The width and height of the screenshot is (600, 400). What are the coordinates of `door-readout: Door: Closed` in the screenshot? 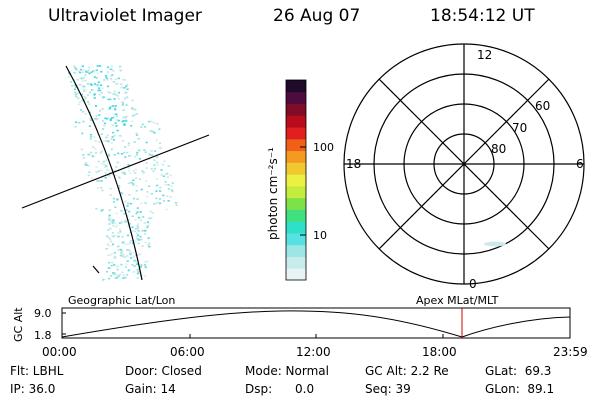 It's located at (163, 371).